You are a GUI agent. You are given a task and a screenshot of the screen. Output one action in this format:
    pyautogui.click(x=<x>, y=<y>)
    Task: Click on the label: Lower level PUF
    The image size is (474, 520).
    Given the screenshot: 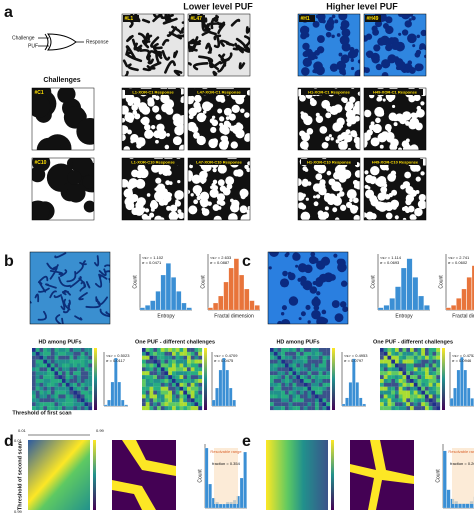 What is the action you would take?
    pyautogui.click(x=218, y=6)
    